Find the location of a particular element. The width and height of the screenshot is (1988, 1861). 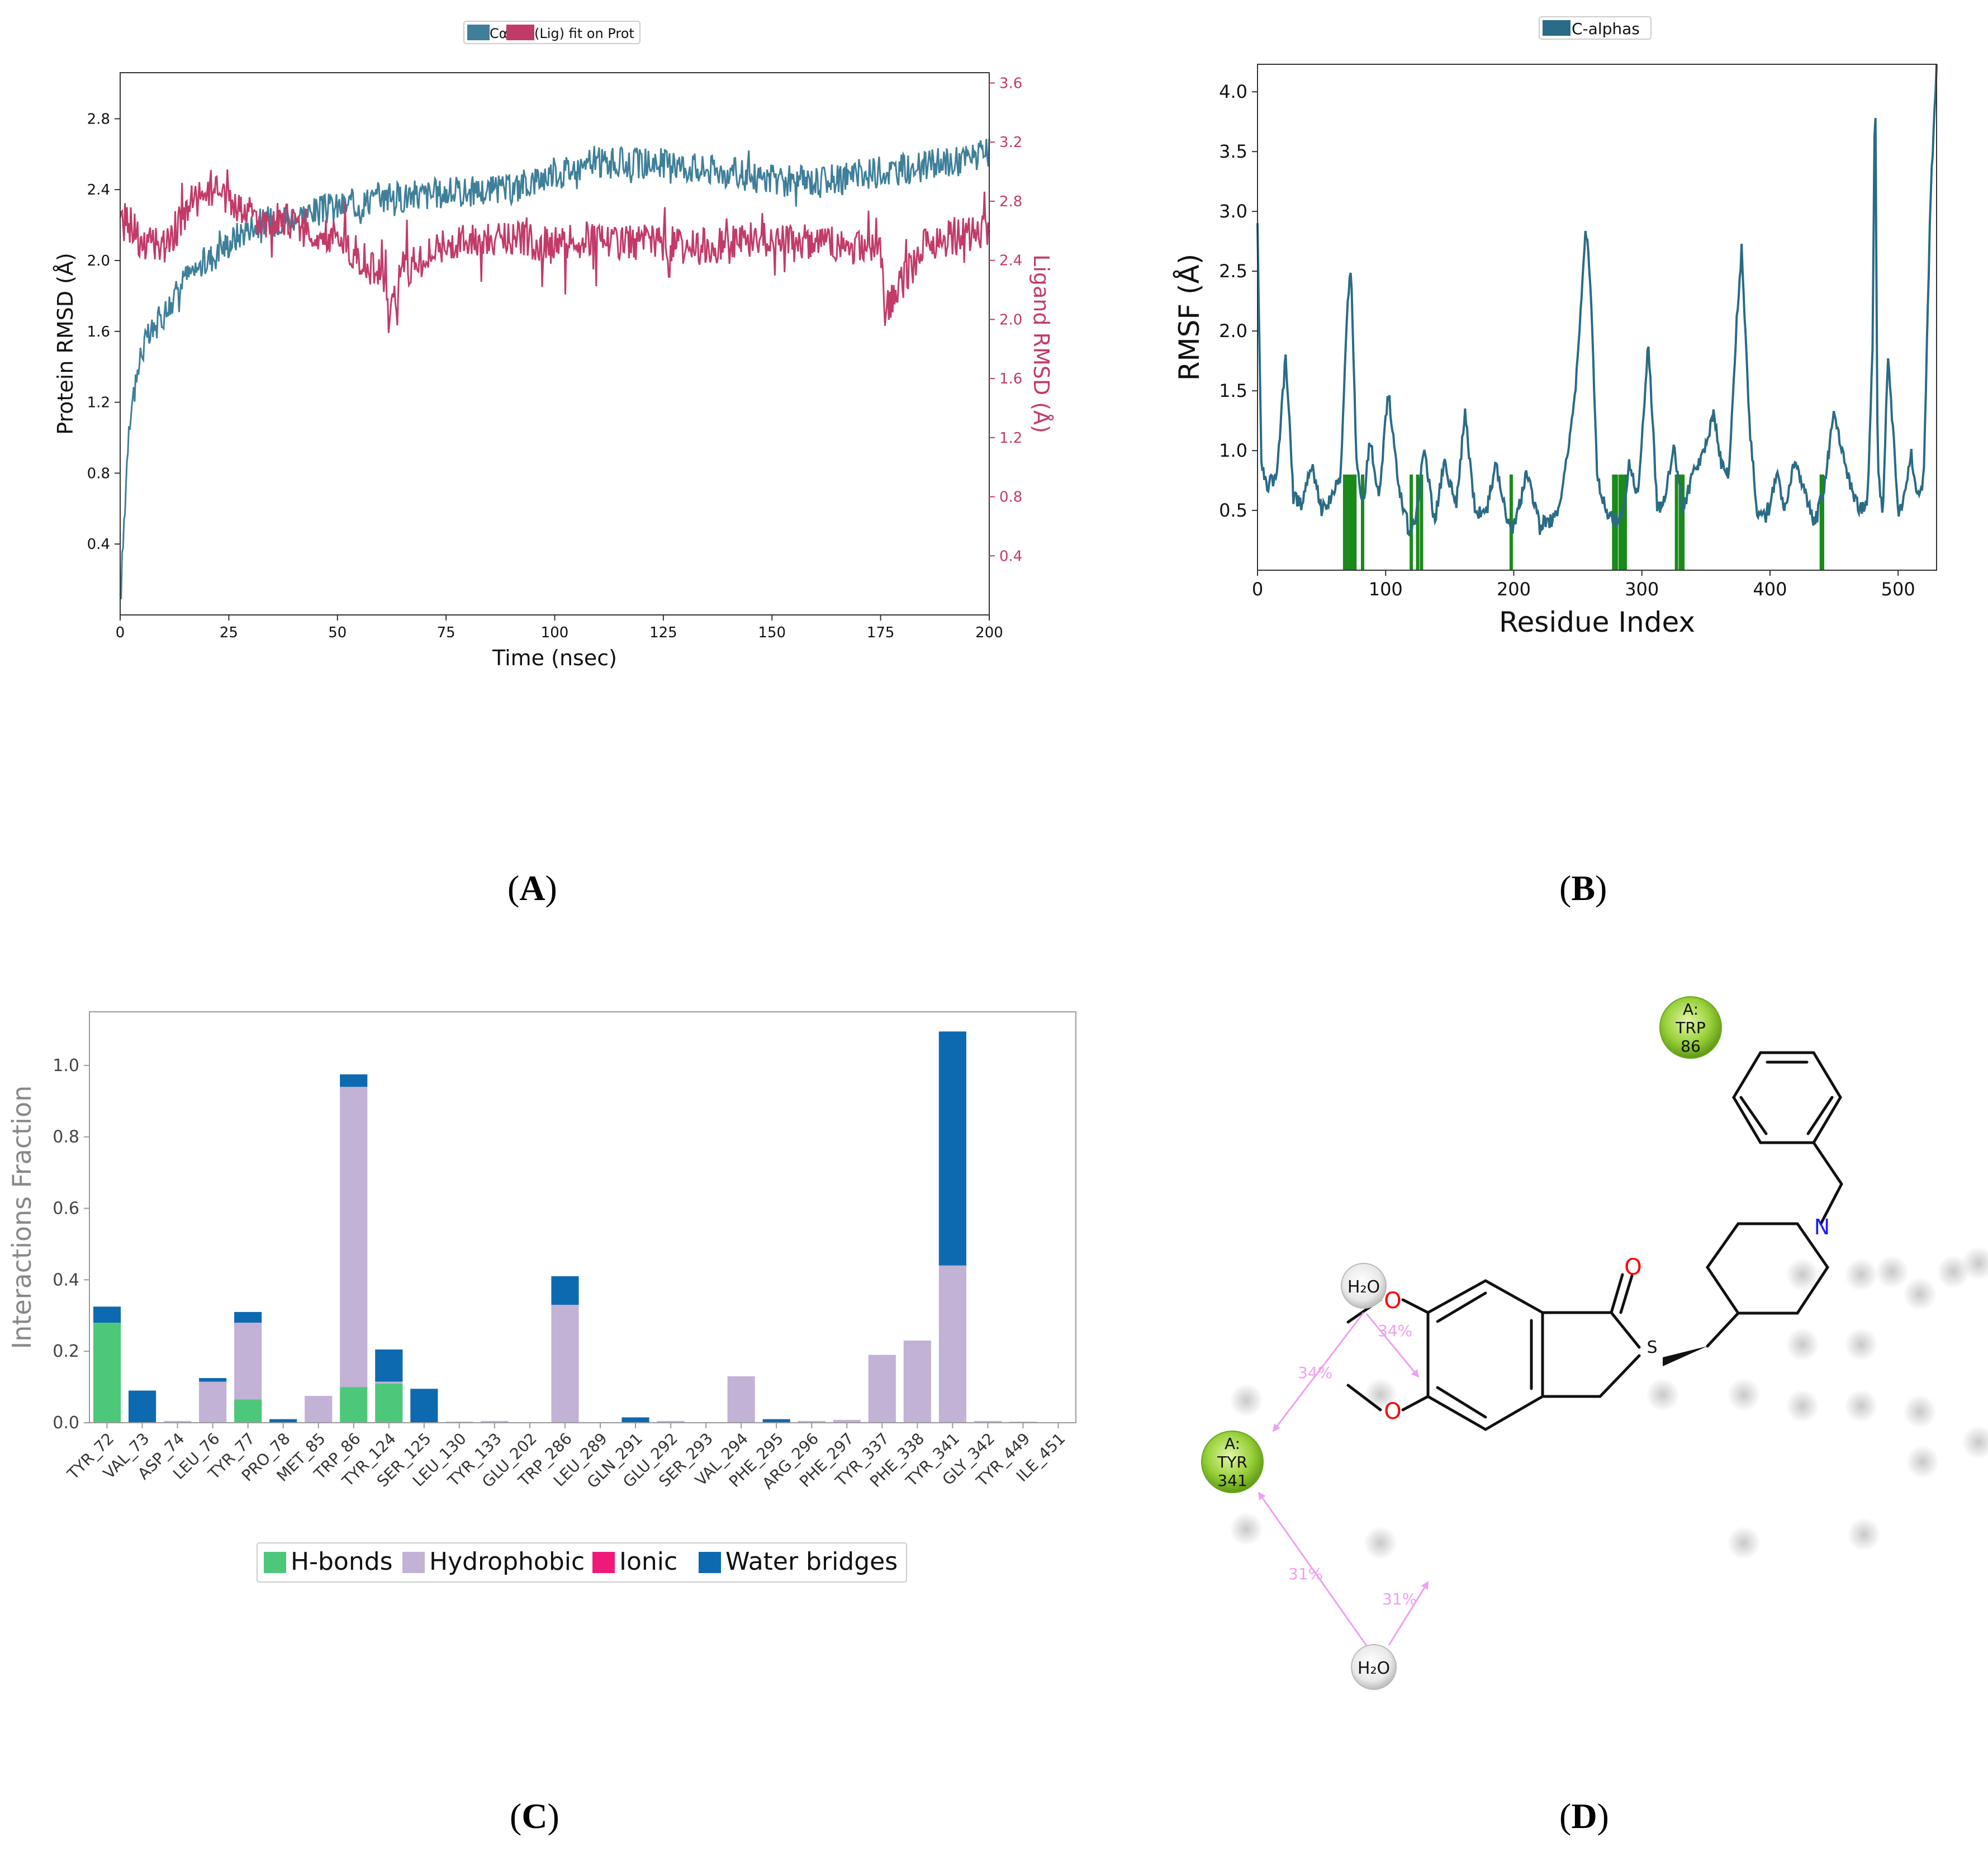

y-axis-label: RMSF (Å) is located at coordinates (1189, 317).